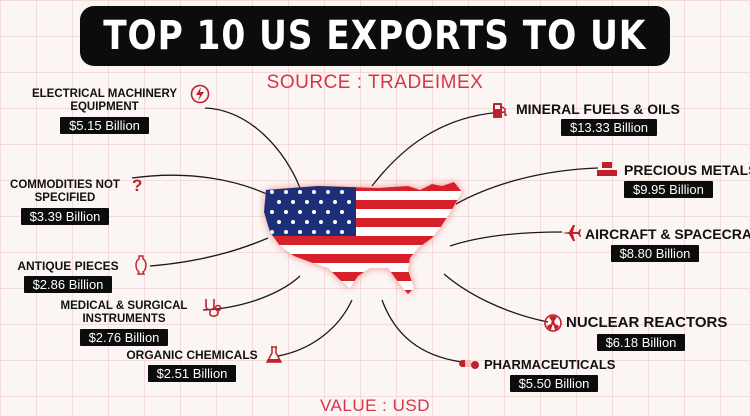  Describe the element at coordinates (375, 82) in the screenshot. I see `source-label: SOURCE : TRADEIMEX` at that location.